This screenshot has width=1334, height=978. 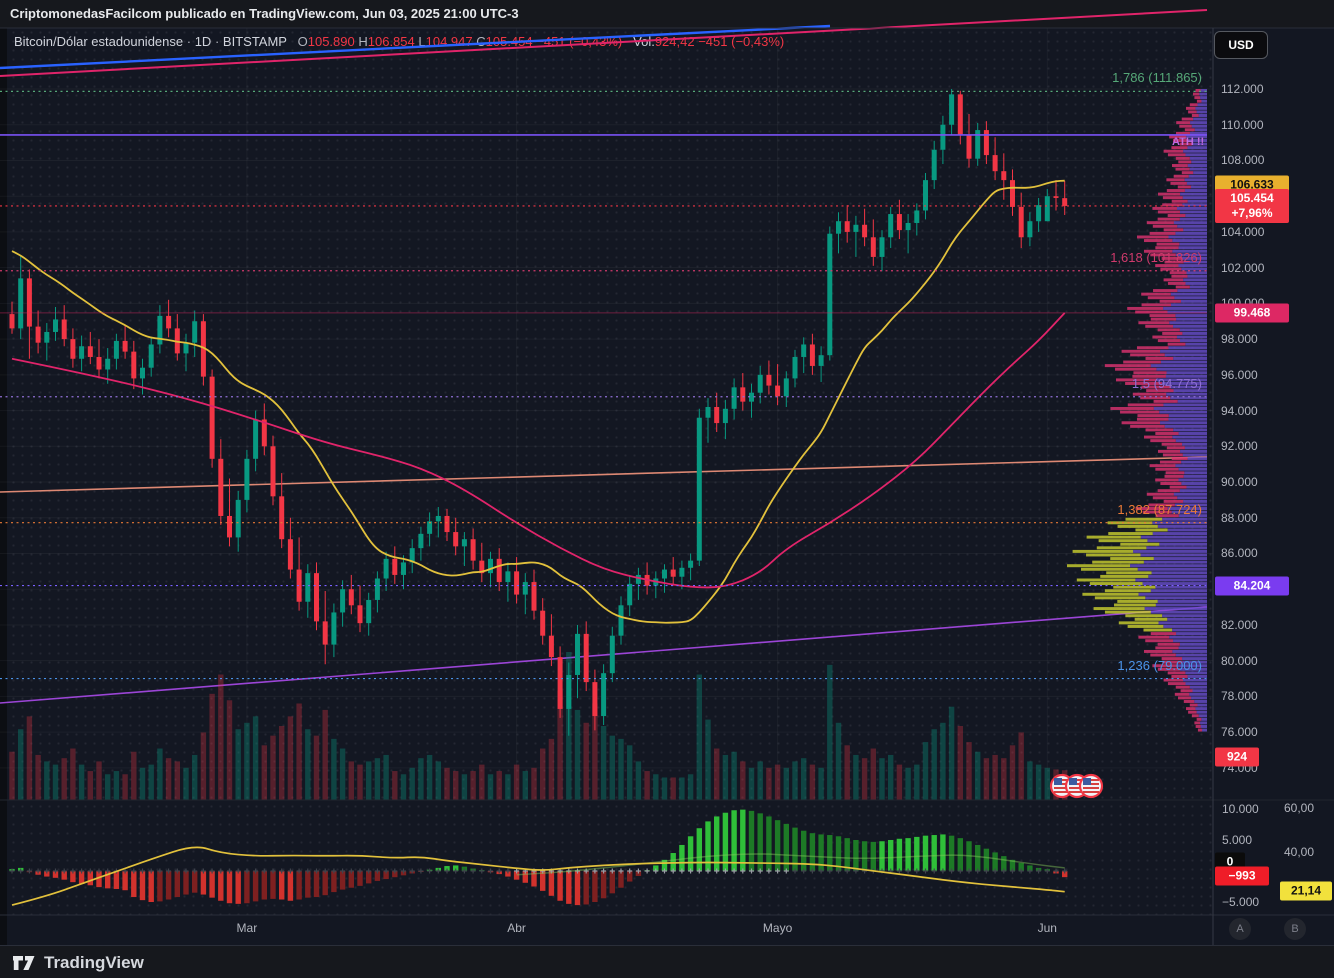 I want to click on indicator-axis-label: 60,00, so click(x=1299, y=808).